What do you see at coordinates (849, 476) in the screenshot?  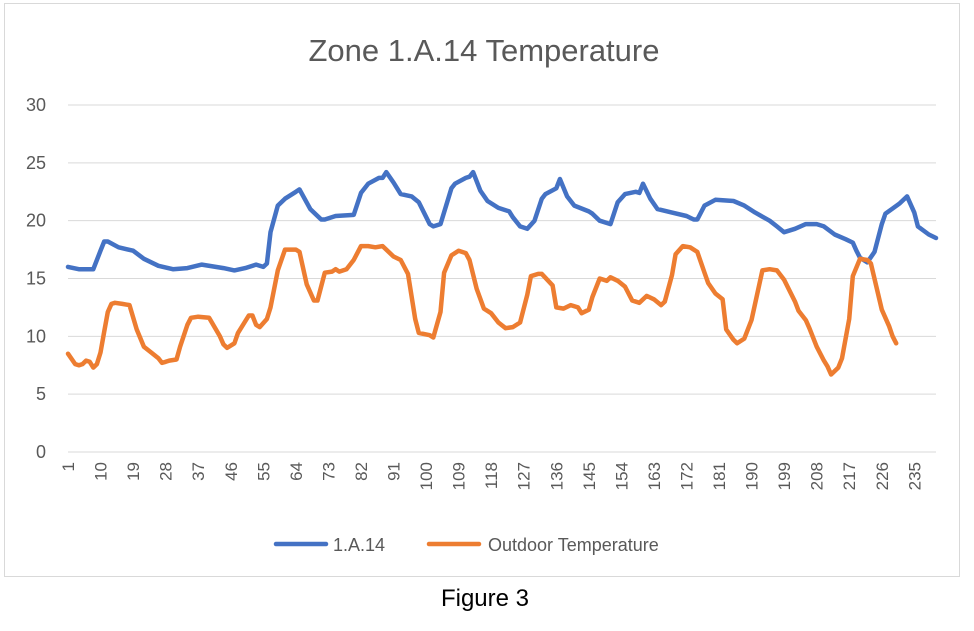 I see `x-tick-label: 217` at bounding box center [849, 476].